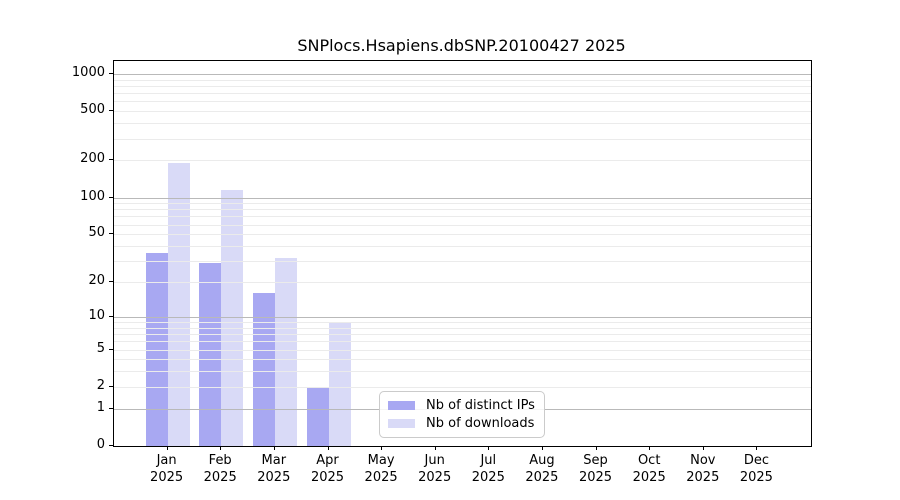 Image resolution: width=900 pixels, height=500 pixels. What do you see at coordinates (756, 460) in the screenshot?
I see `x-tick-month: Dec` at bounding box center [756, 460].